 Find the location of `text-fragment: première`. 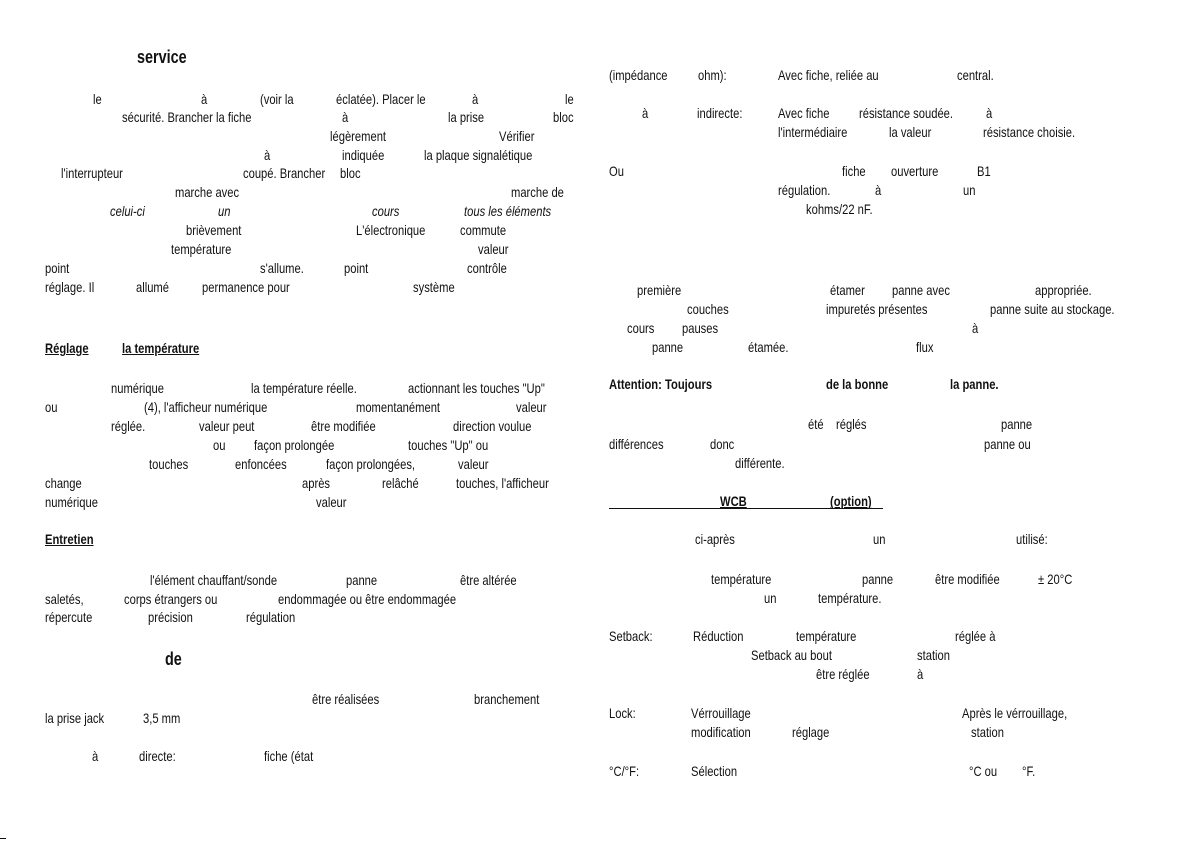

text-fragment: première is located at coordinates (659, 290).